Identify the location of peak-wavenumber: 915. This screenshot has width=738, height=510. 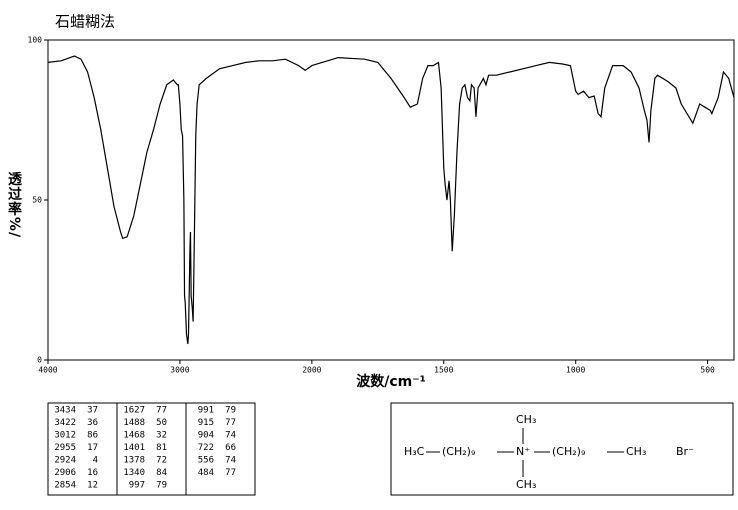
(206, 423).